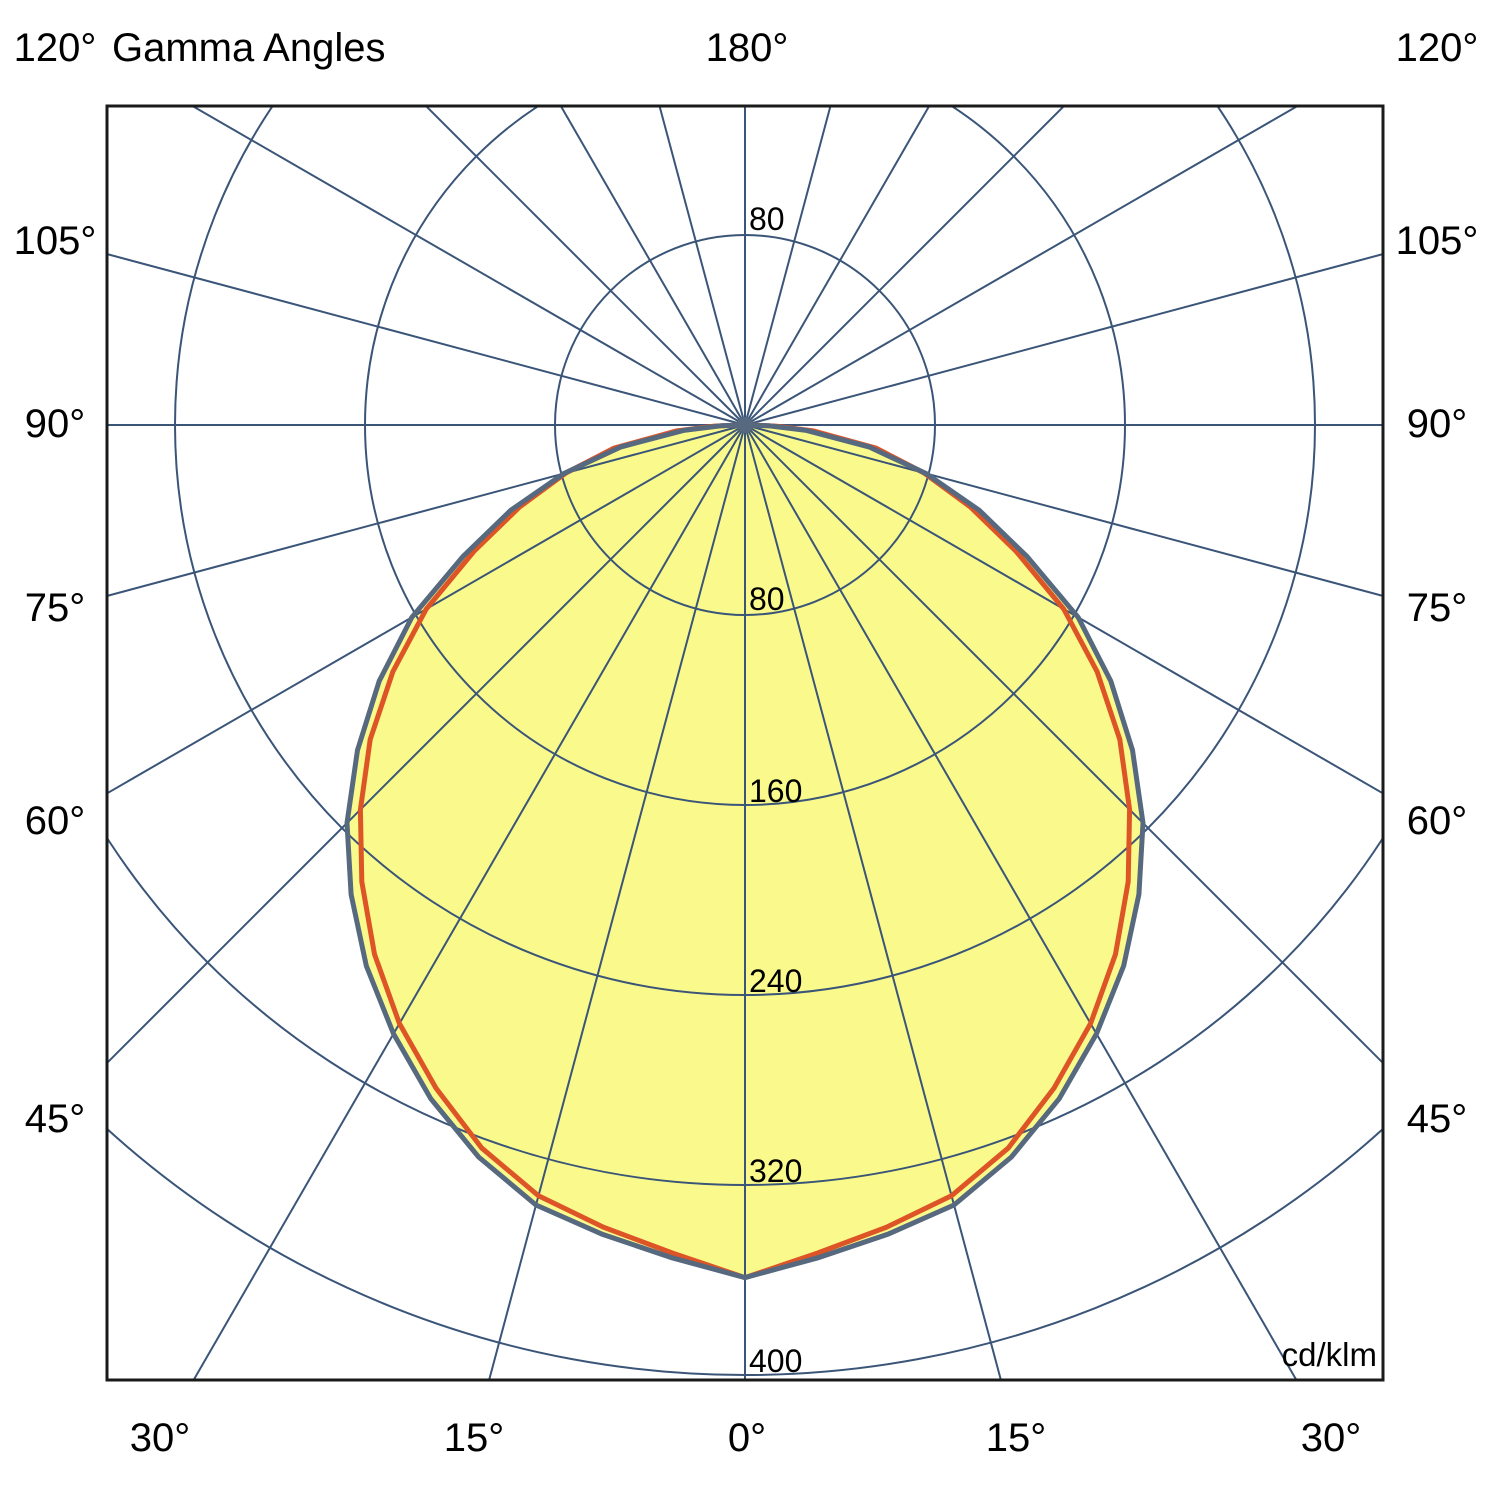  What do you see at coordinates (747, 1438) in the screenshot?
I see `gamma-label-bottom-0: 0°` at bounding box center [747, 1438].